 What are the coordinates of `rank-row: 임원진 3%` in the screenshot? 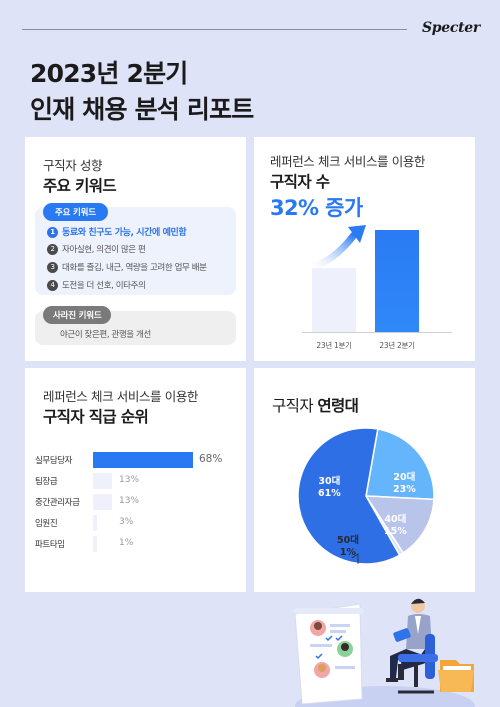 It's located at (137, 523).